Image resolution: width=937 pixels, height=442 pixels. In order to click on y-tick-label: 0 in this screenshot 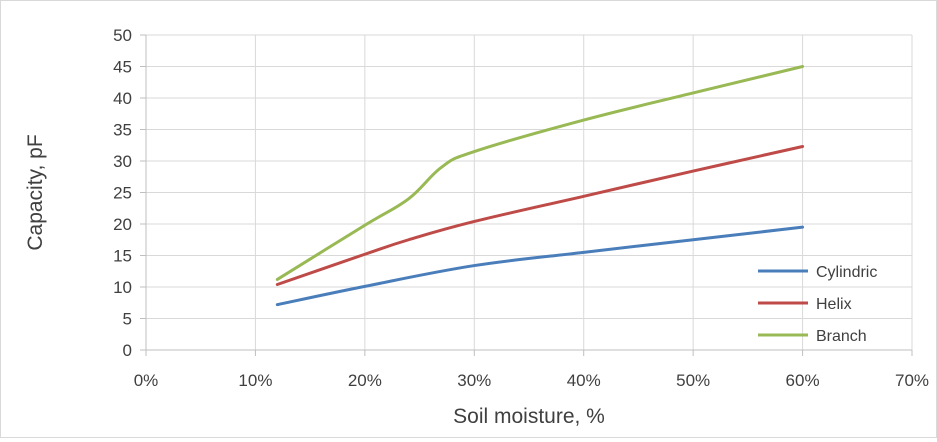, I will do `click(127, 350)`.